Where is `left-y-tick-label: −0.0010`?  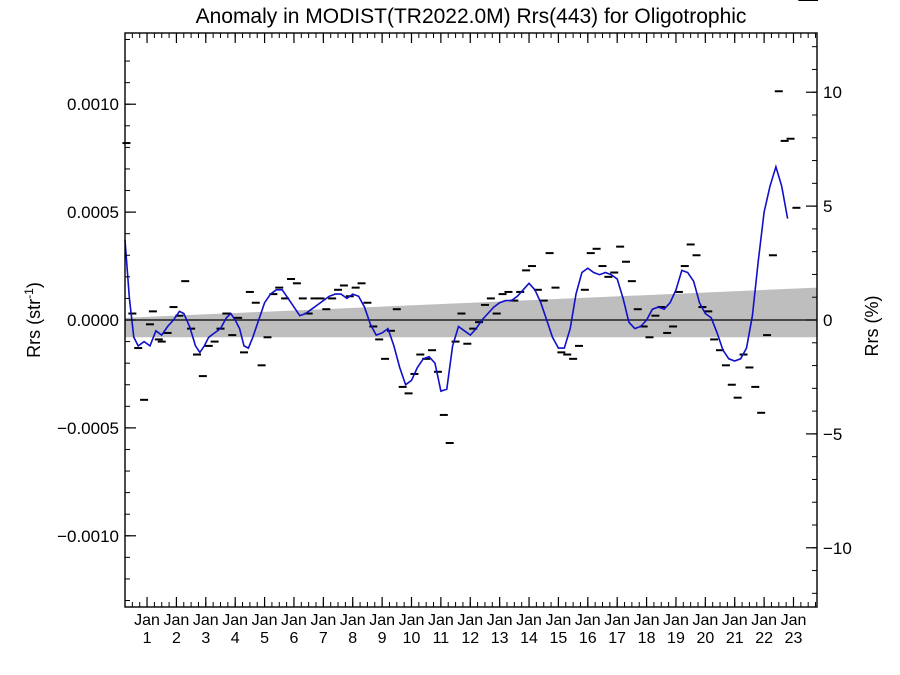 left-y-tick-label: −0.0010 is located at coordinates (88, 536).